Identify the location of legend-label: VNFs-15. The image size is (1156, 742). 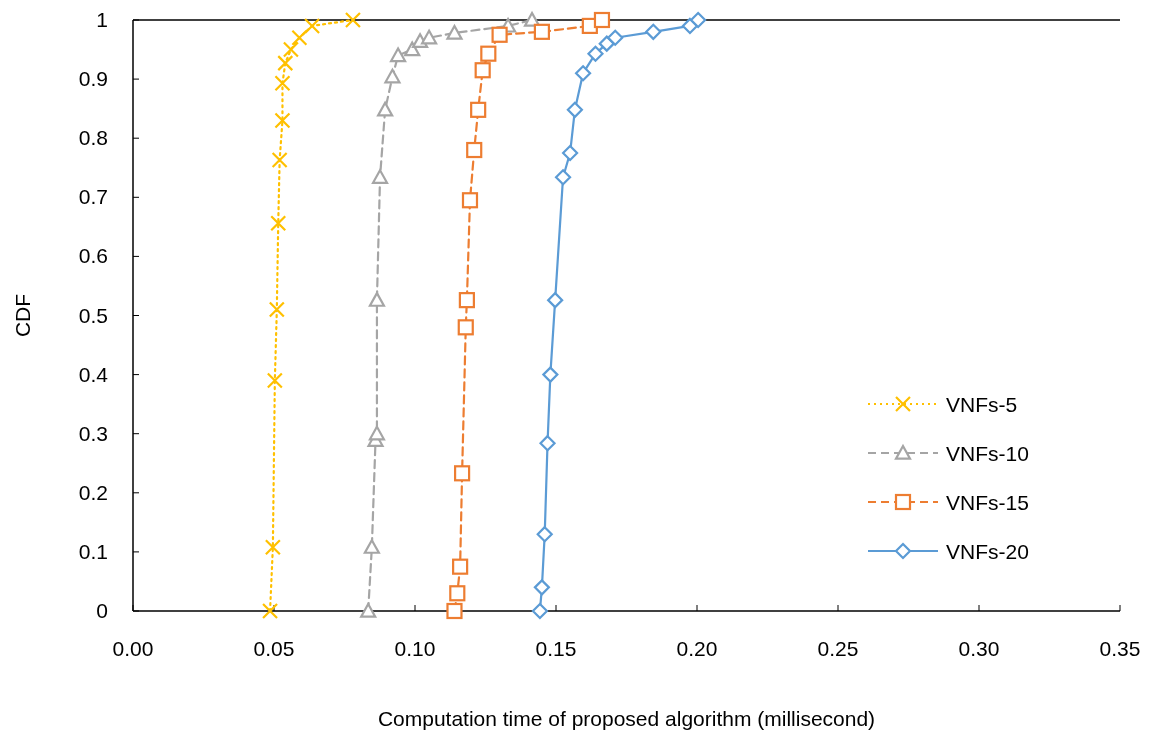
(987, 502).